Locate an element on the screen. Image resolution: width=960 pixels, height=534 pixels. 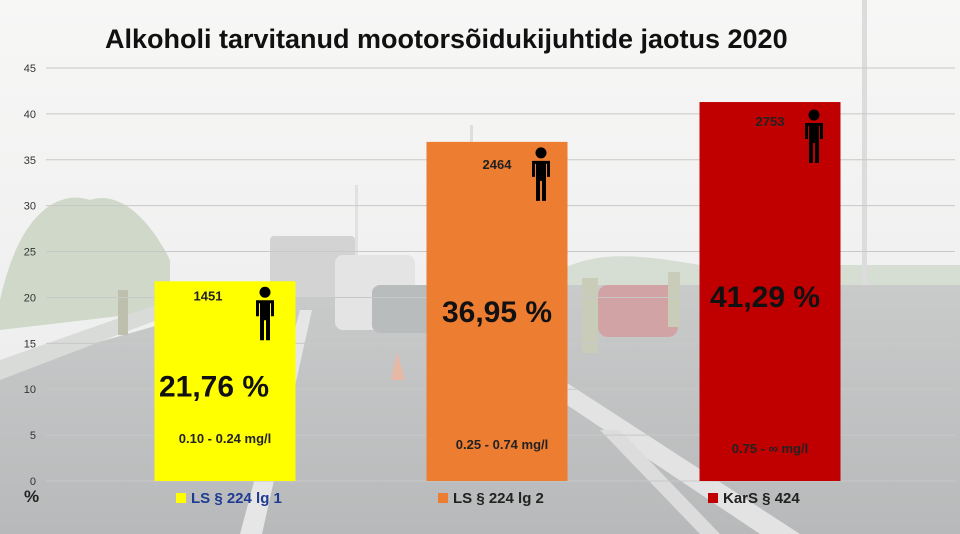
legend-label: LS § 224 lg 1 is located at coordinates (236, 498).